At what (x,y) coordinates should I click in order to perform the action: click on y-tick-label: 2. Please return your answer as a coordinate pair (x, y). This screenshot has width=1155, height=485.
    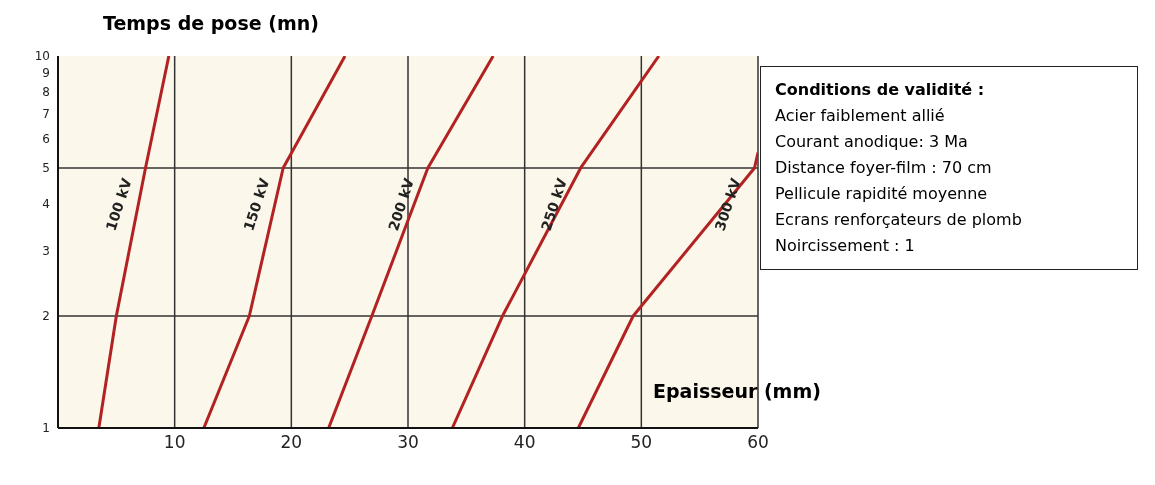
    Looking at the image, I should click on (46, 316).